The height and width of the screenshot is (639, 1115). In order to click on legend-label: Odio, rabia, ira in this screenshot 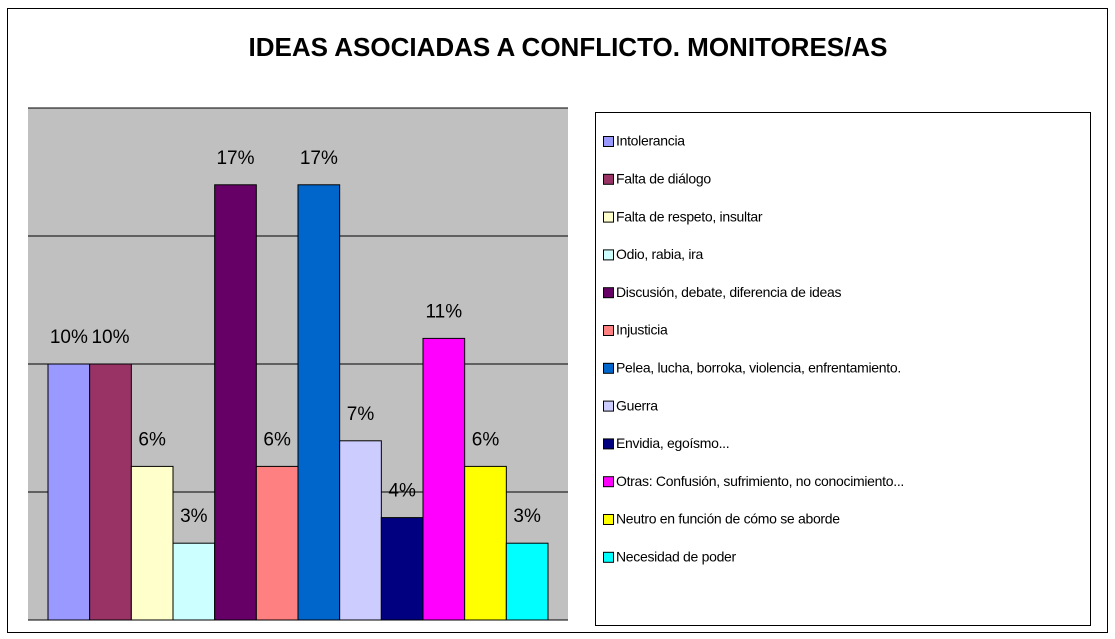, I will do `click(660, 254)`.